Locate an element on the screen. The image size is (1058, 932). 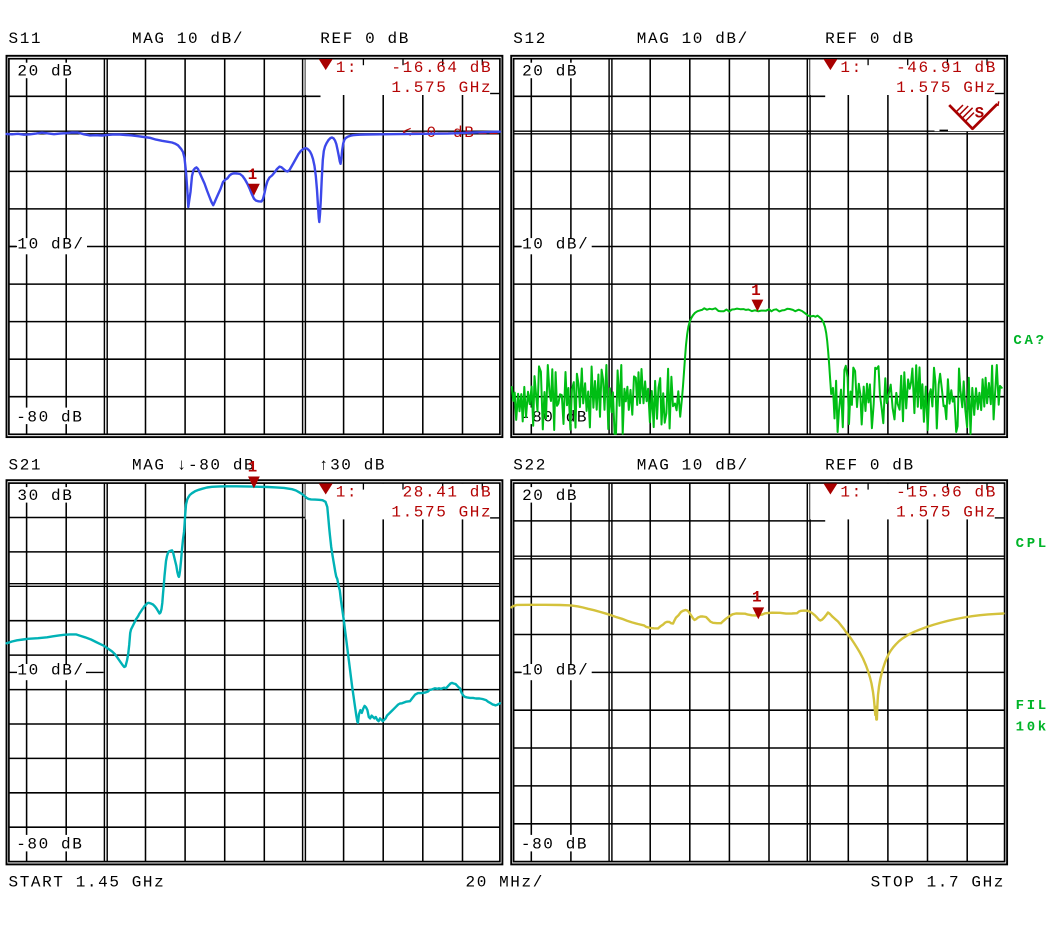
svg-text: -15.96 dB is located at coordinates (946, 492).